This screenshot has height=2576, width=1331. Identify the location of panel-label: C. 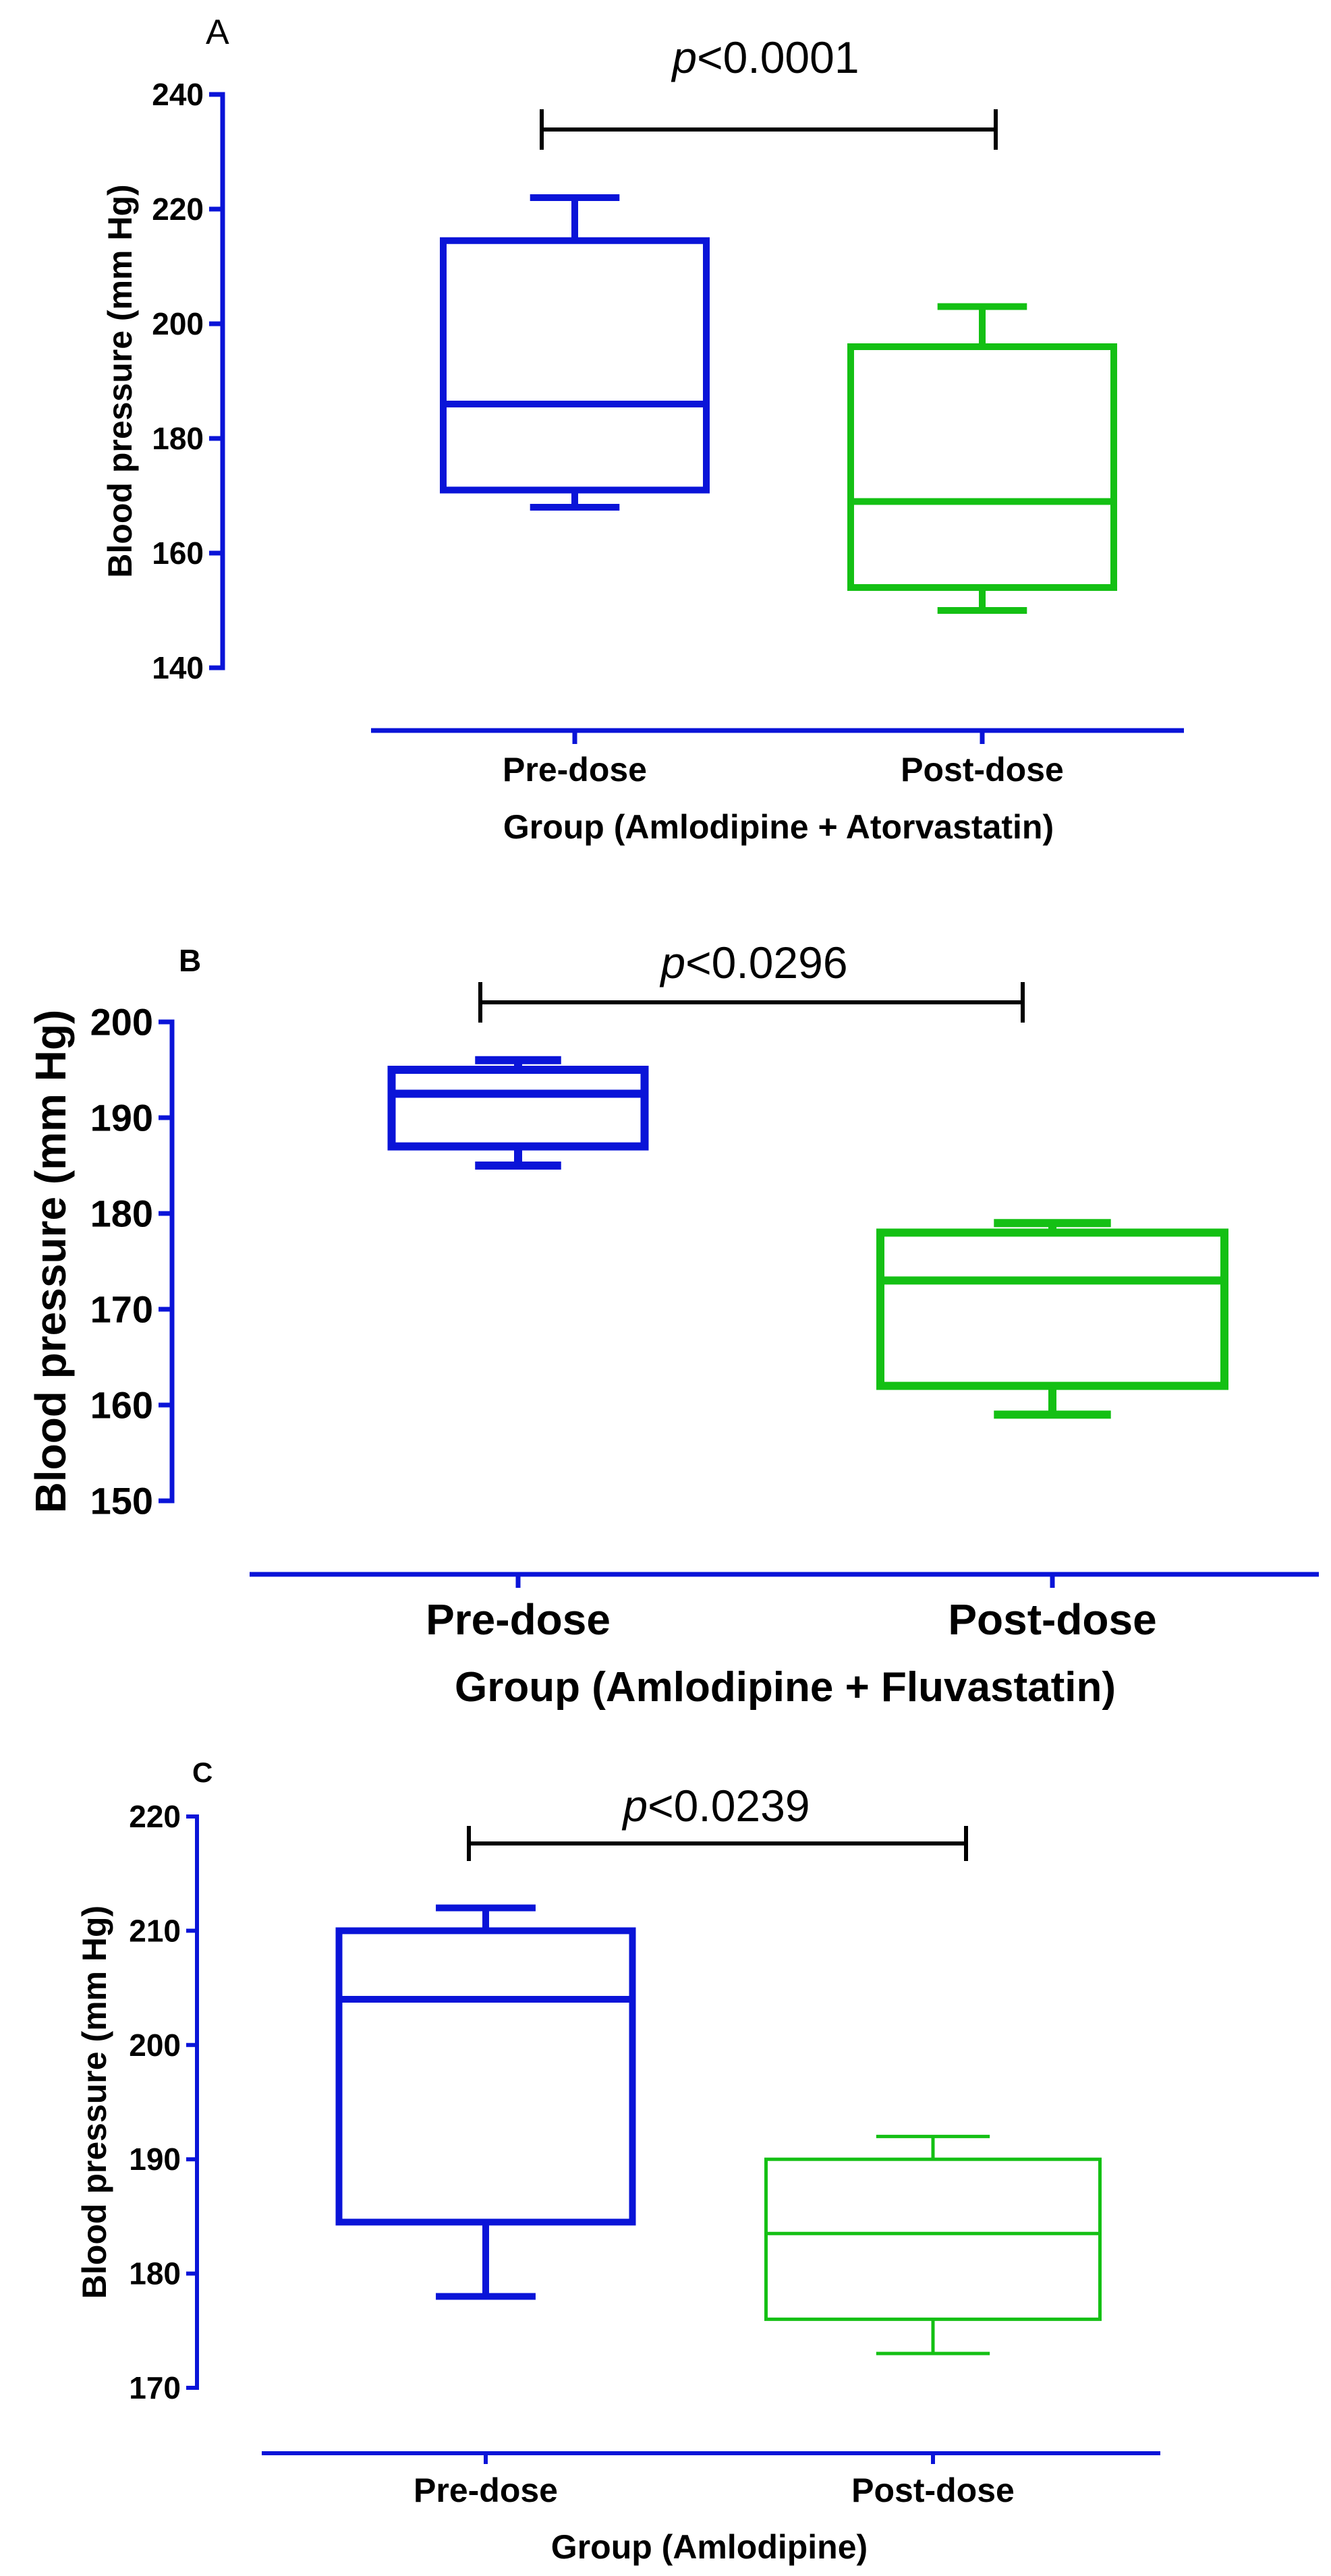
(202, 1772).